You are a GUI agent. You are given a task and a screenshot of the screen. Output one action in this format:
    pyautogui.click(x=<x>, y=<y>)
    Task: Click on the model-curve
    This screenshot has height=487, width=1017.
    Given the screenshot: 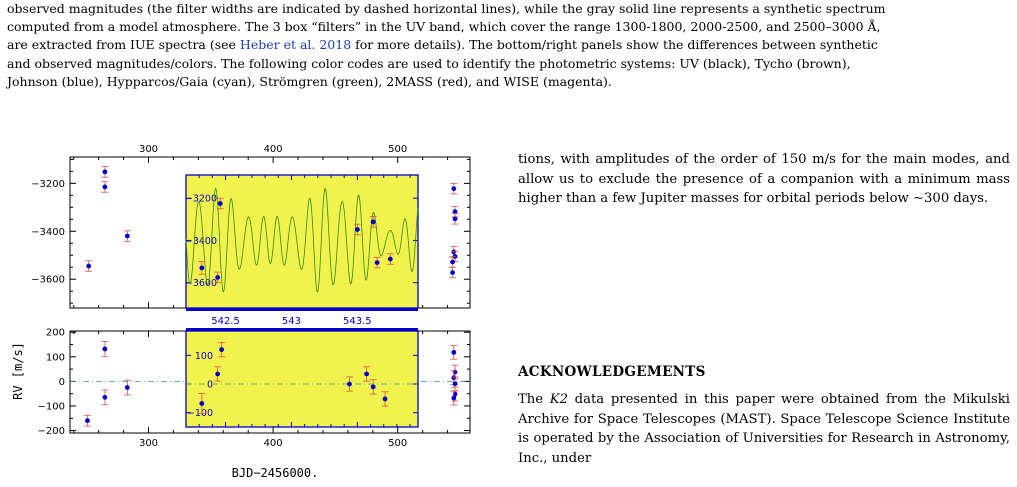 What is the action you would take?
    pyautogui.click(x=302, y=240)
    